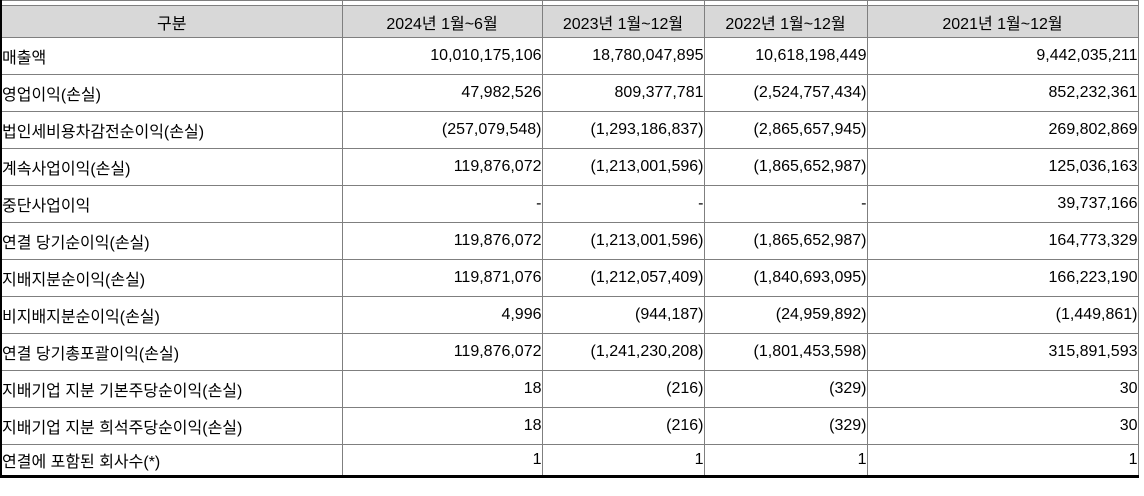  I want to click on column-header-2021: 2021년 1월~12월, so click(1002, 21).